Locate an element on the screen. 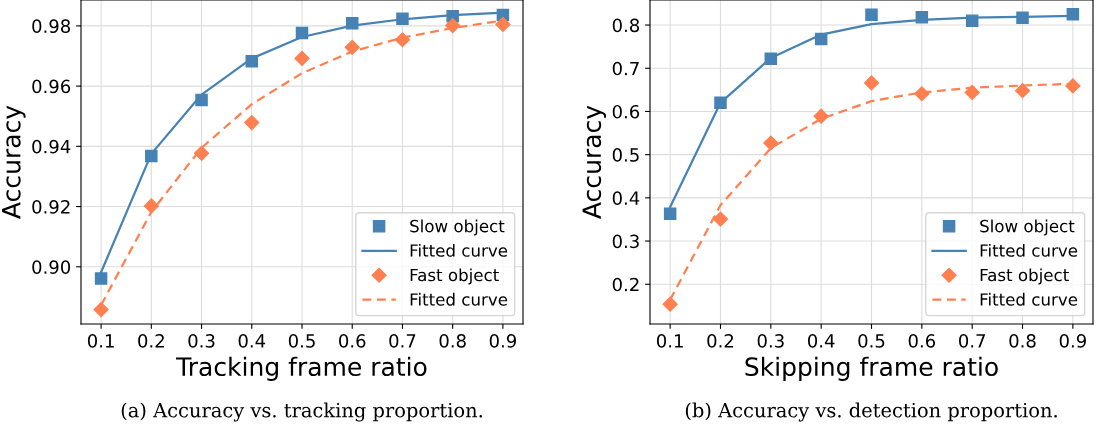 The width and height of the screenshot is (1098, 440). y-tick-label: 0.96 is located at coordinates (51, 86).